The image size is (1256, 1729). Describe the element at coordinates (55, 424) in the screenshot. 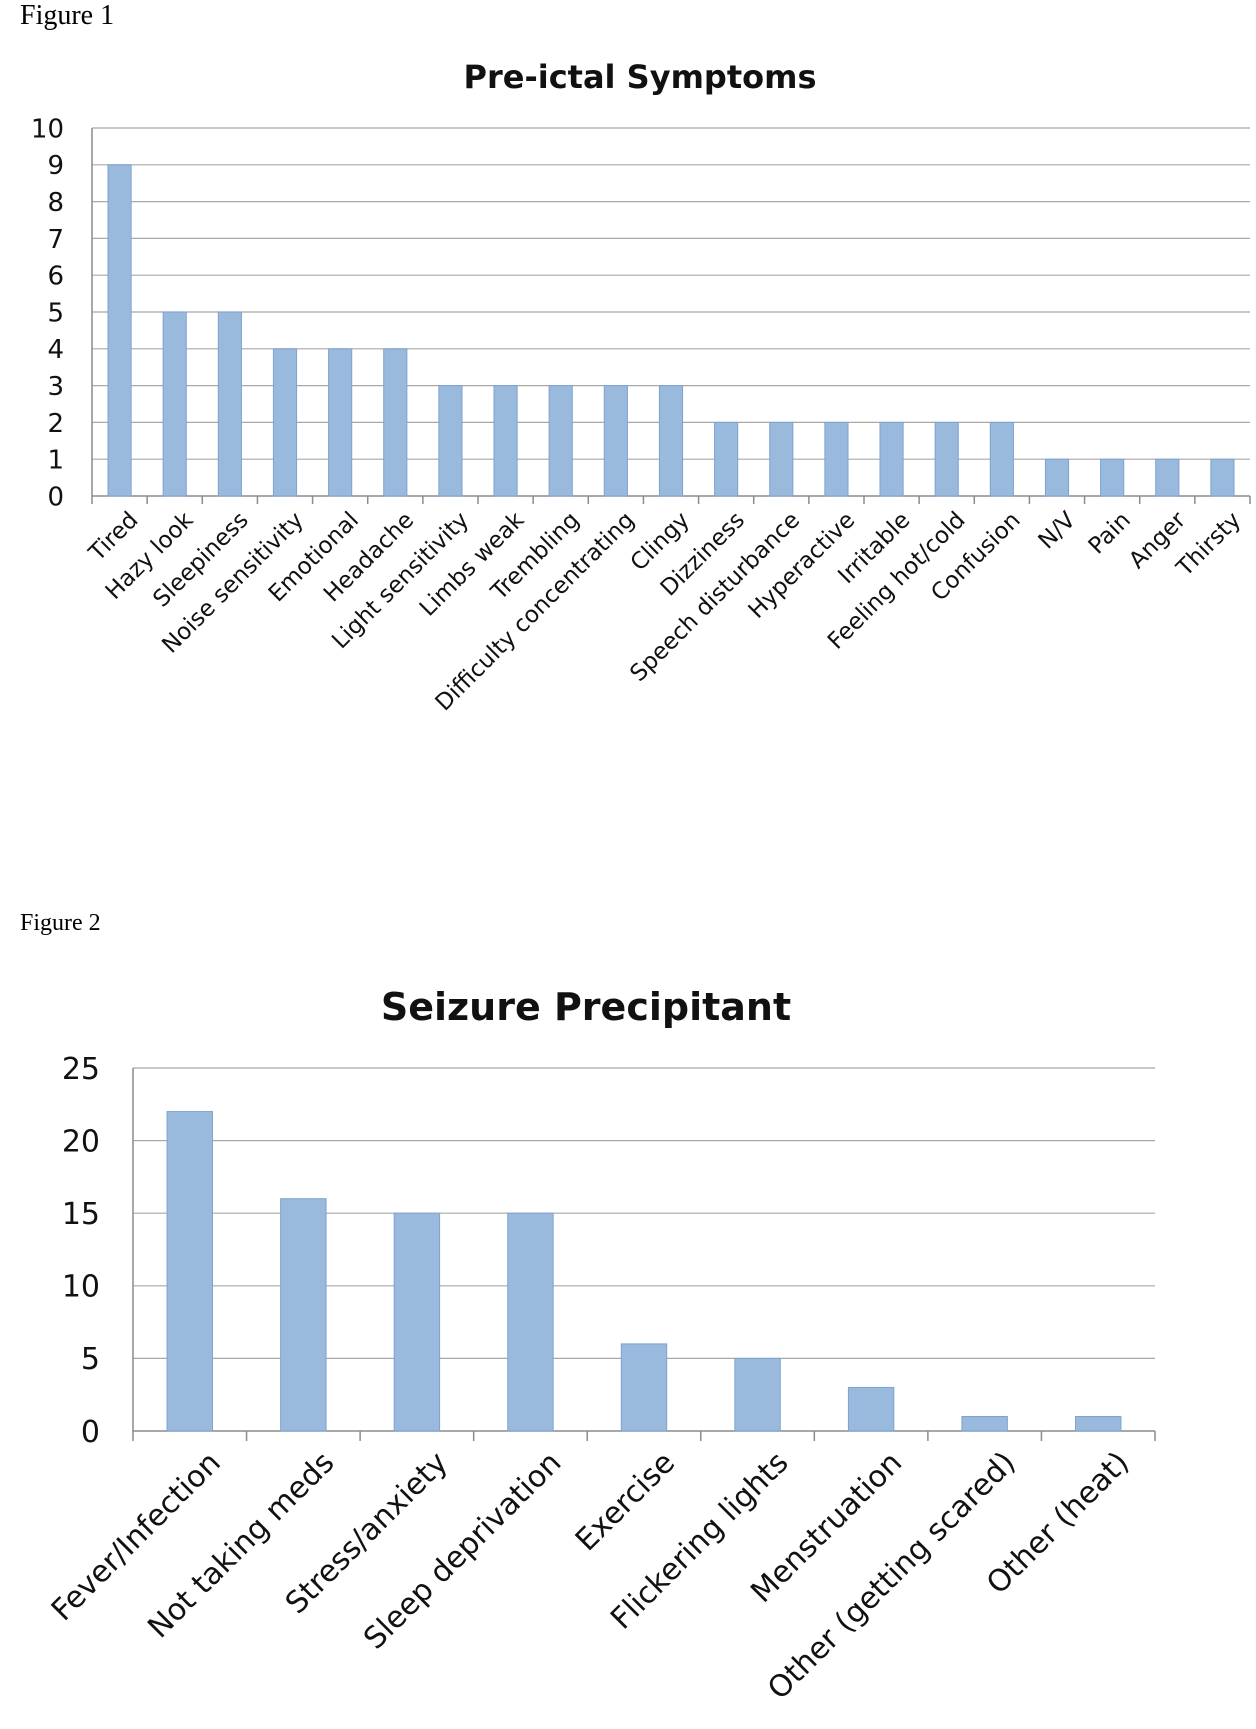

I see `symptom-y-tick-label: 2` at that location.